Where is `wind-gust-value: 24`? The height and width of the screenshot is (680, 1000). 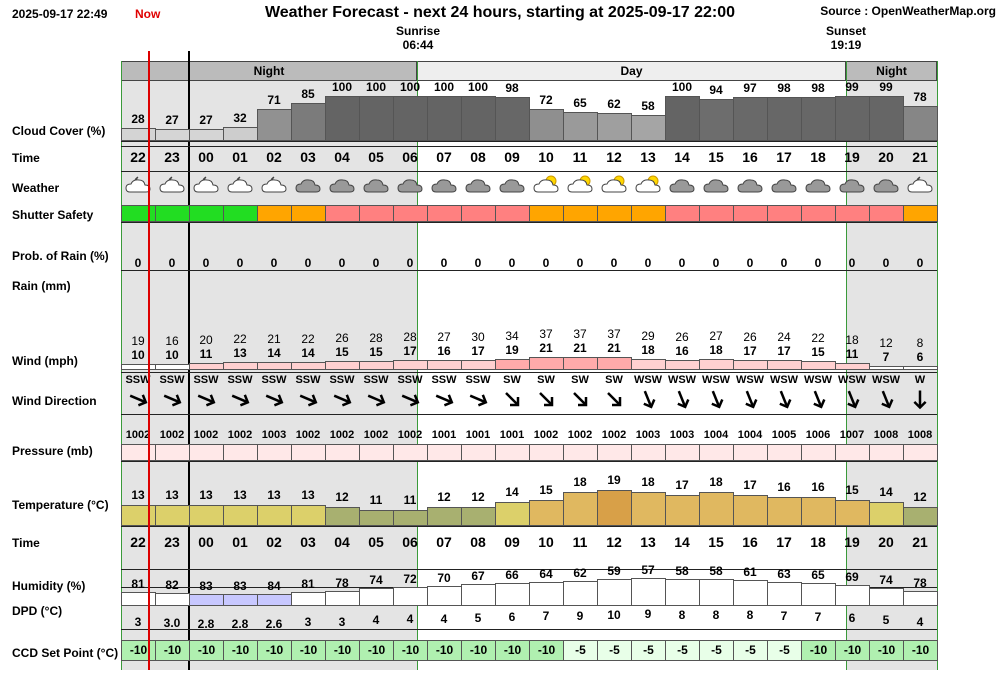
wind-gust-value: 24 is located at coordinates (784, 337).